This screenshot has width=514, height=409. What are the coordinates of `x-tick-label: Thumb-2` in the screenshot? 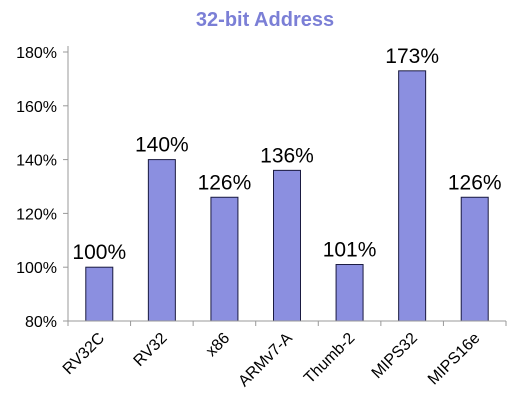 It's located at (329, 358).